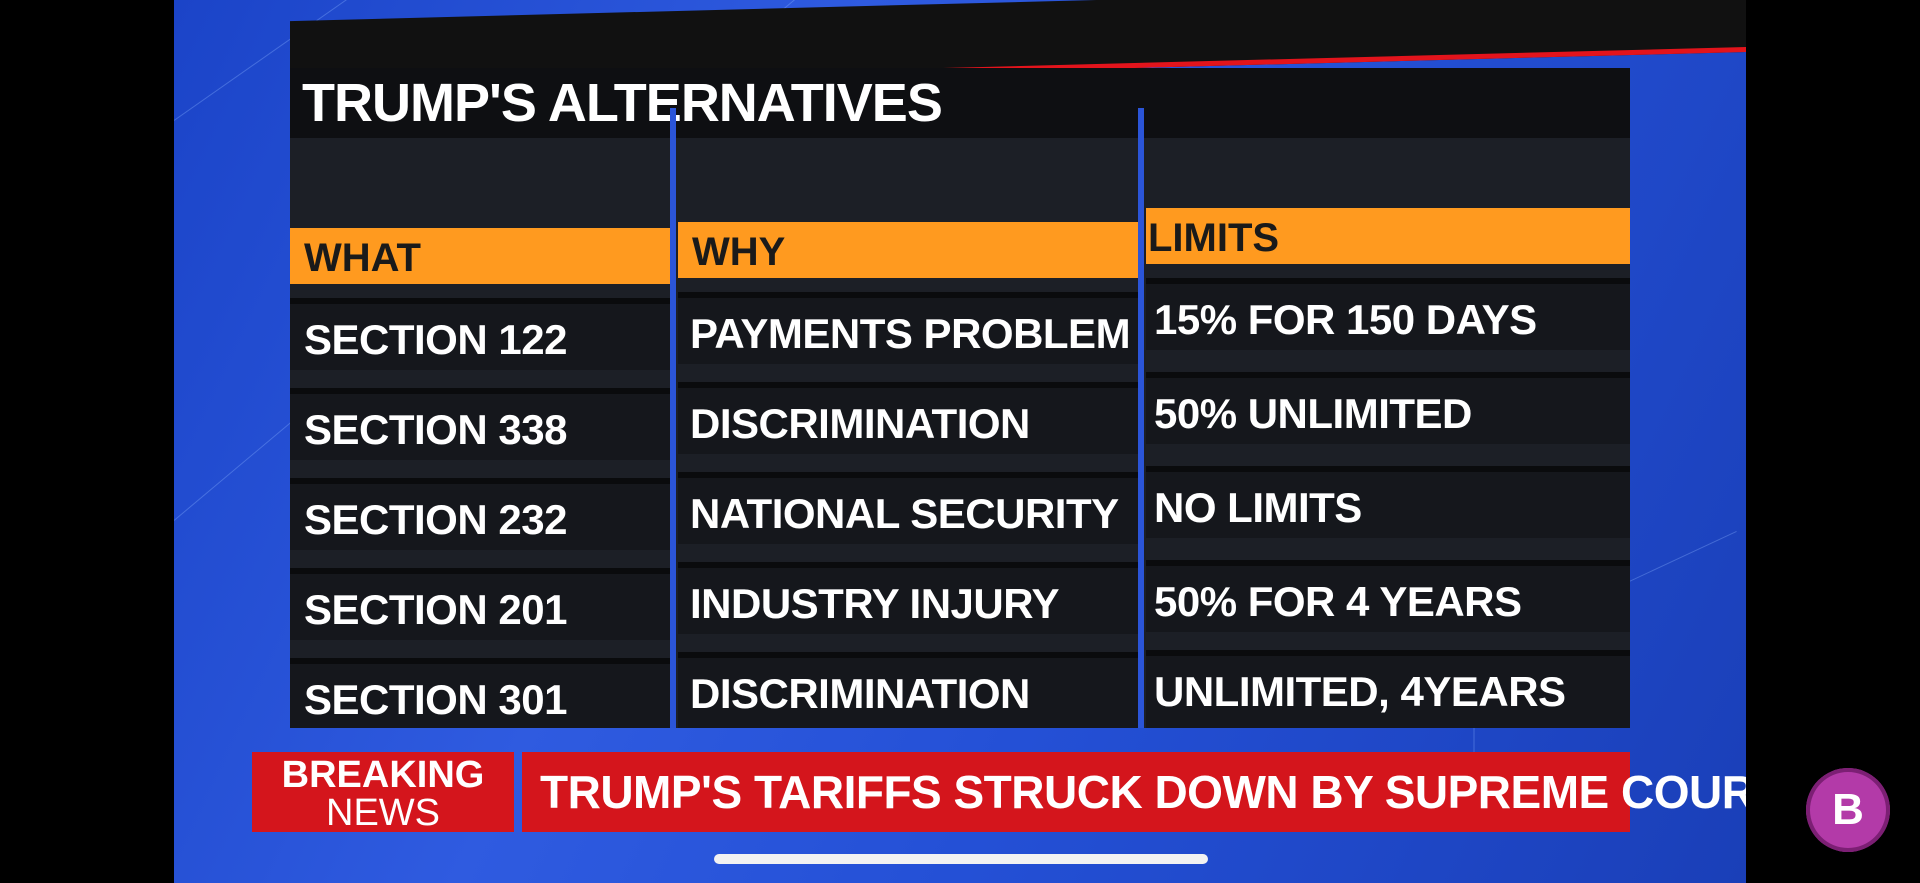 This screenshot has width=1920, height=883. Describe the element at coordinates (1388, 689) in the screenshot. I see `table-cell: UNLIMITED, 4YEARS` at that location.